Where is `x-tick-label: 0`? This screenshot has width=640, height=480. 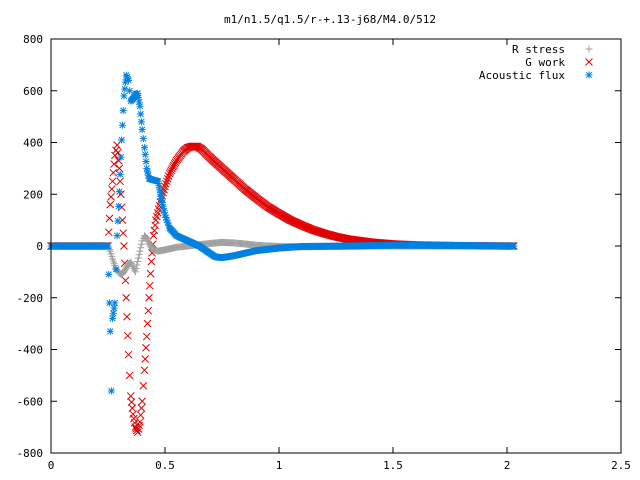 x-tick-label: 0 is located at coordinates (51, 465).